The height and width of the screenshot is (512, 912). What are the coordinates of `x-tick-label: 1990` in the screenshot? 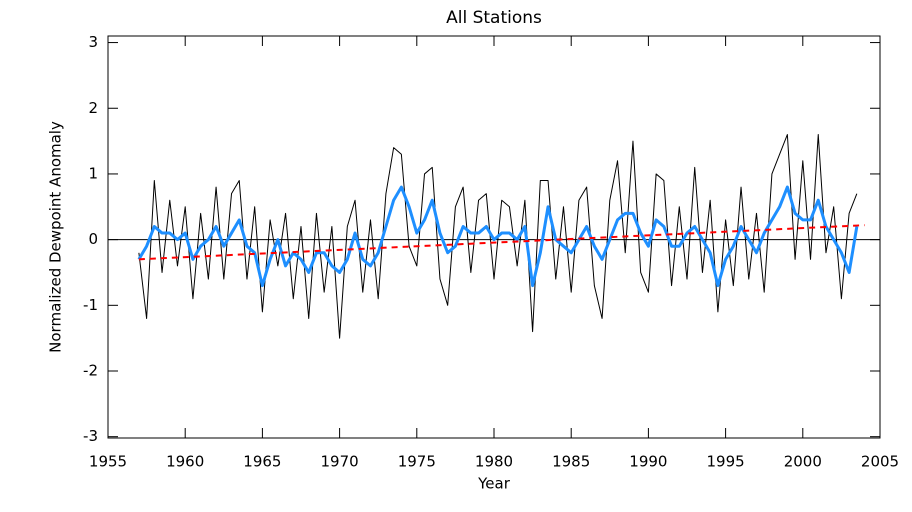 It's located at (648, 462).